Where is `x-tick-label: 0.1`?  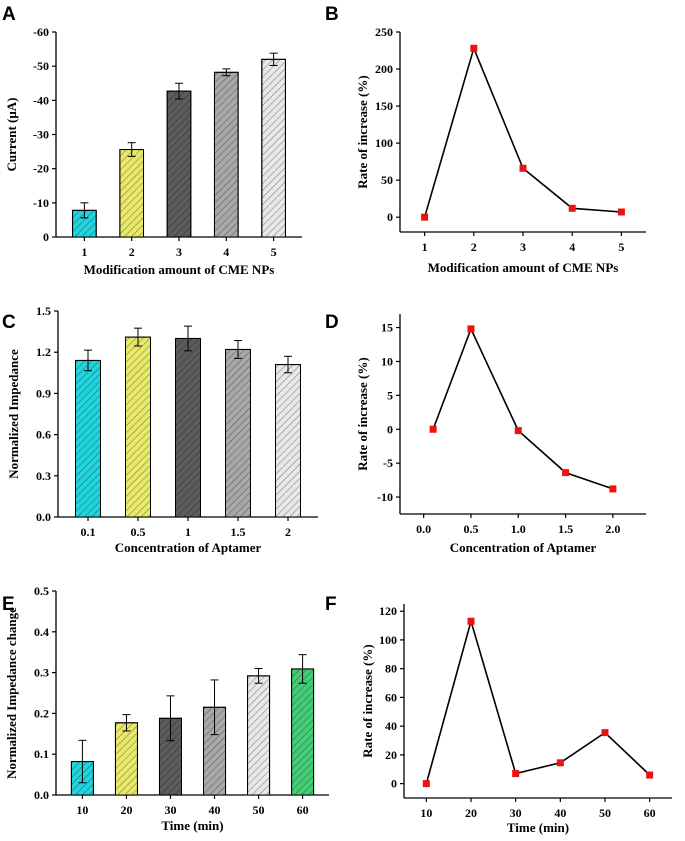
x-tick-label: 0.1 is located at coordinates (88, 532).